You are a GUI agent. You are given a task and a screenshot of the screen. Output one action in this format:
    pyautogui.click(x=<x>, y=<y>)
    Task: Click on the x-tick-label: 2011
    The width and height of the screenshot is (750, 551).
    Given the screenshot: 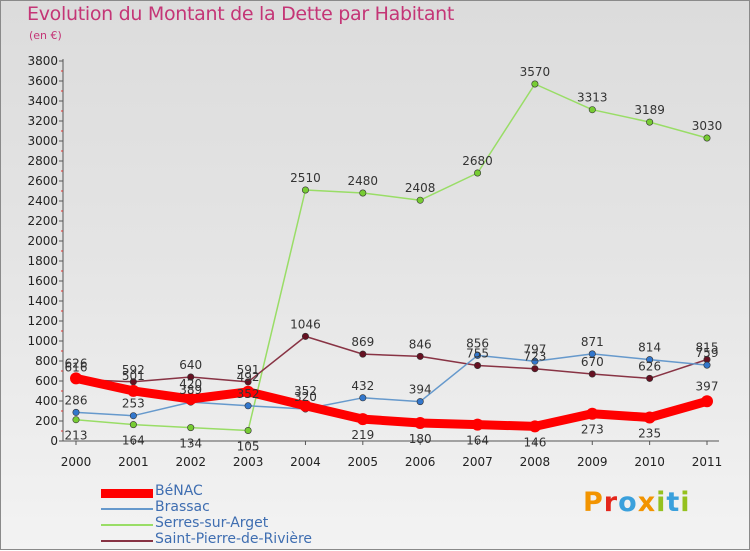 What is the action you would take?
    pyautogui.click(x=707, y=462)
    